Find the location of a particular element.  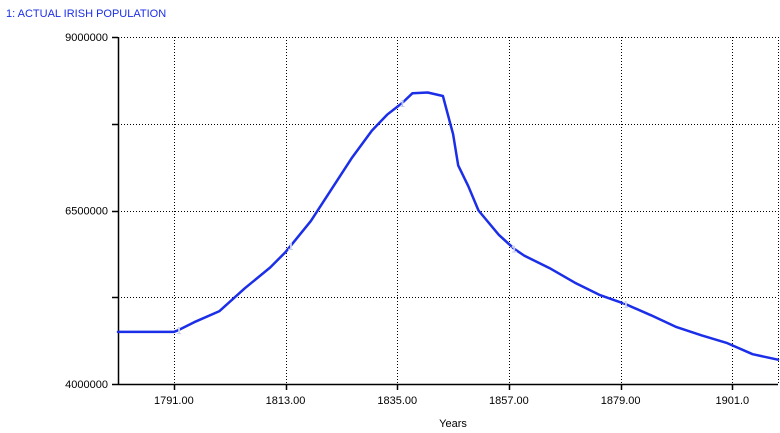

x-tick-label-1: 1813.00 is located at coordinates (286, 401).